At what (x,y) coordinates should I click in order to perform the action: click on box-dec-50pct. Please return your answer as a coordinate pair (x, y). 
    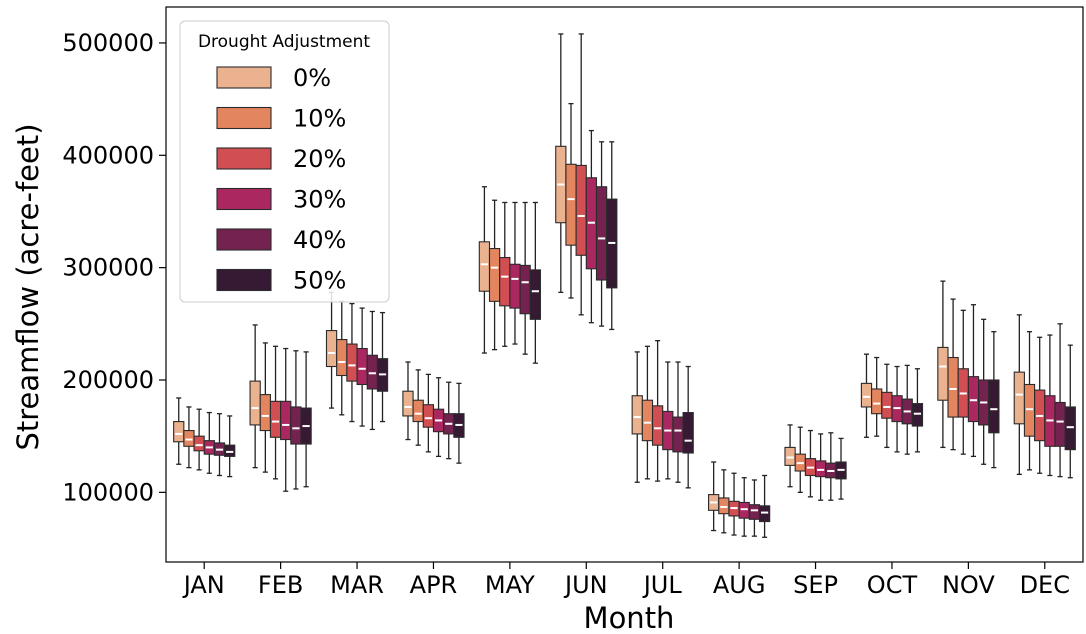
    Looking at the image, I should click on (1070, 411).